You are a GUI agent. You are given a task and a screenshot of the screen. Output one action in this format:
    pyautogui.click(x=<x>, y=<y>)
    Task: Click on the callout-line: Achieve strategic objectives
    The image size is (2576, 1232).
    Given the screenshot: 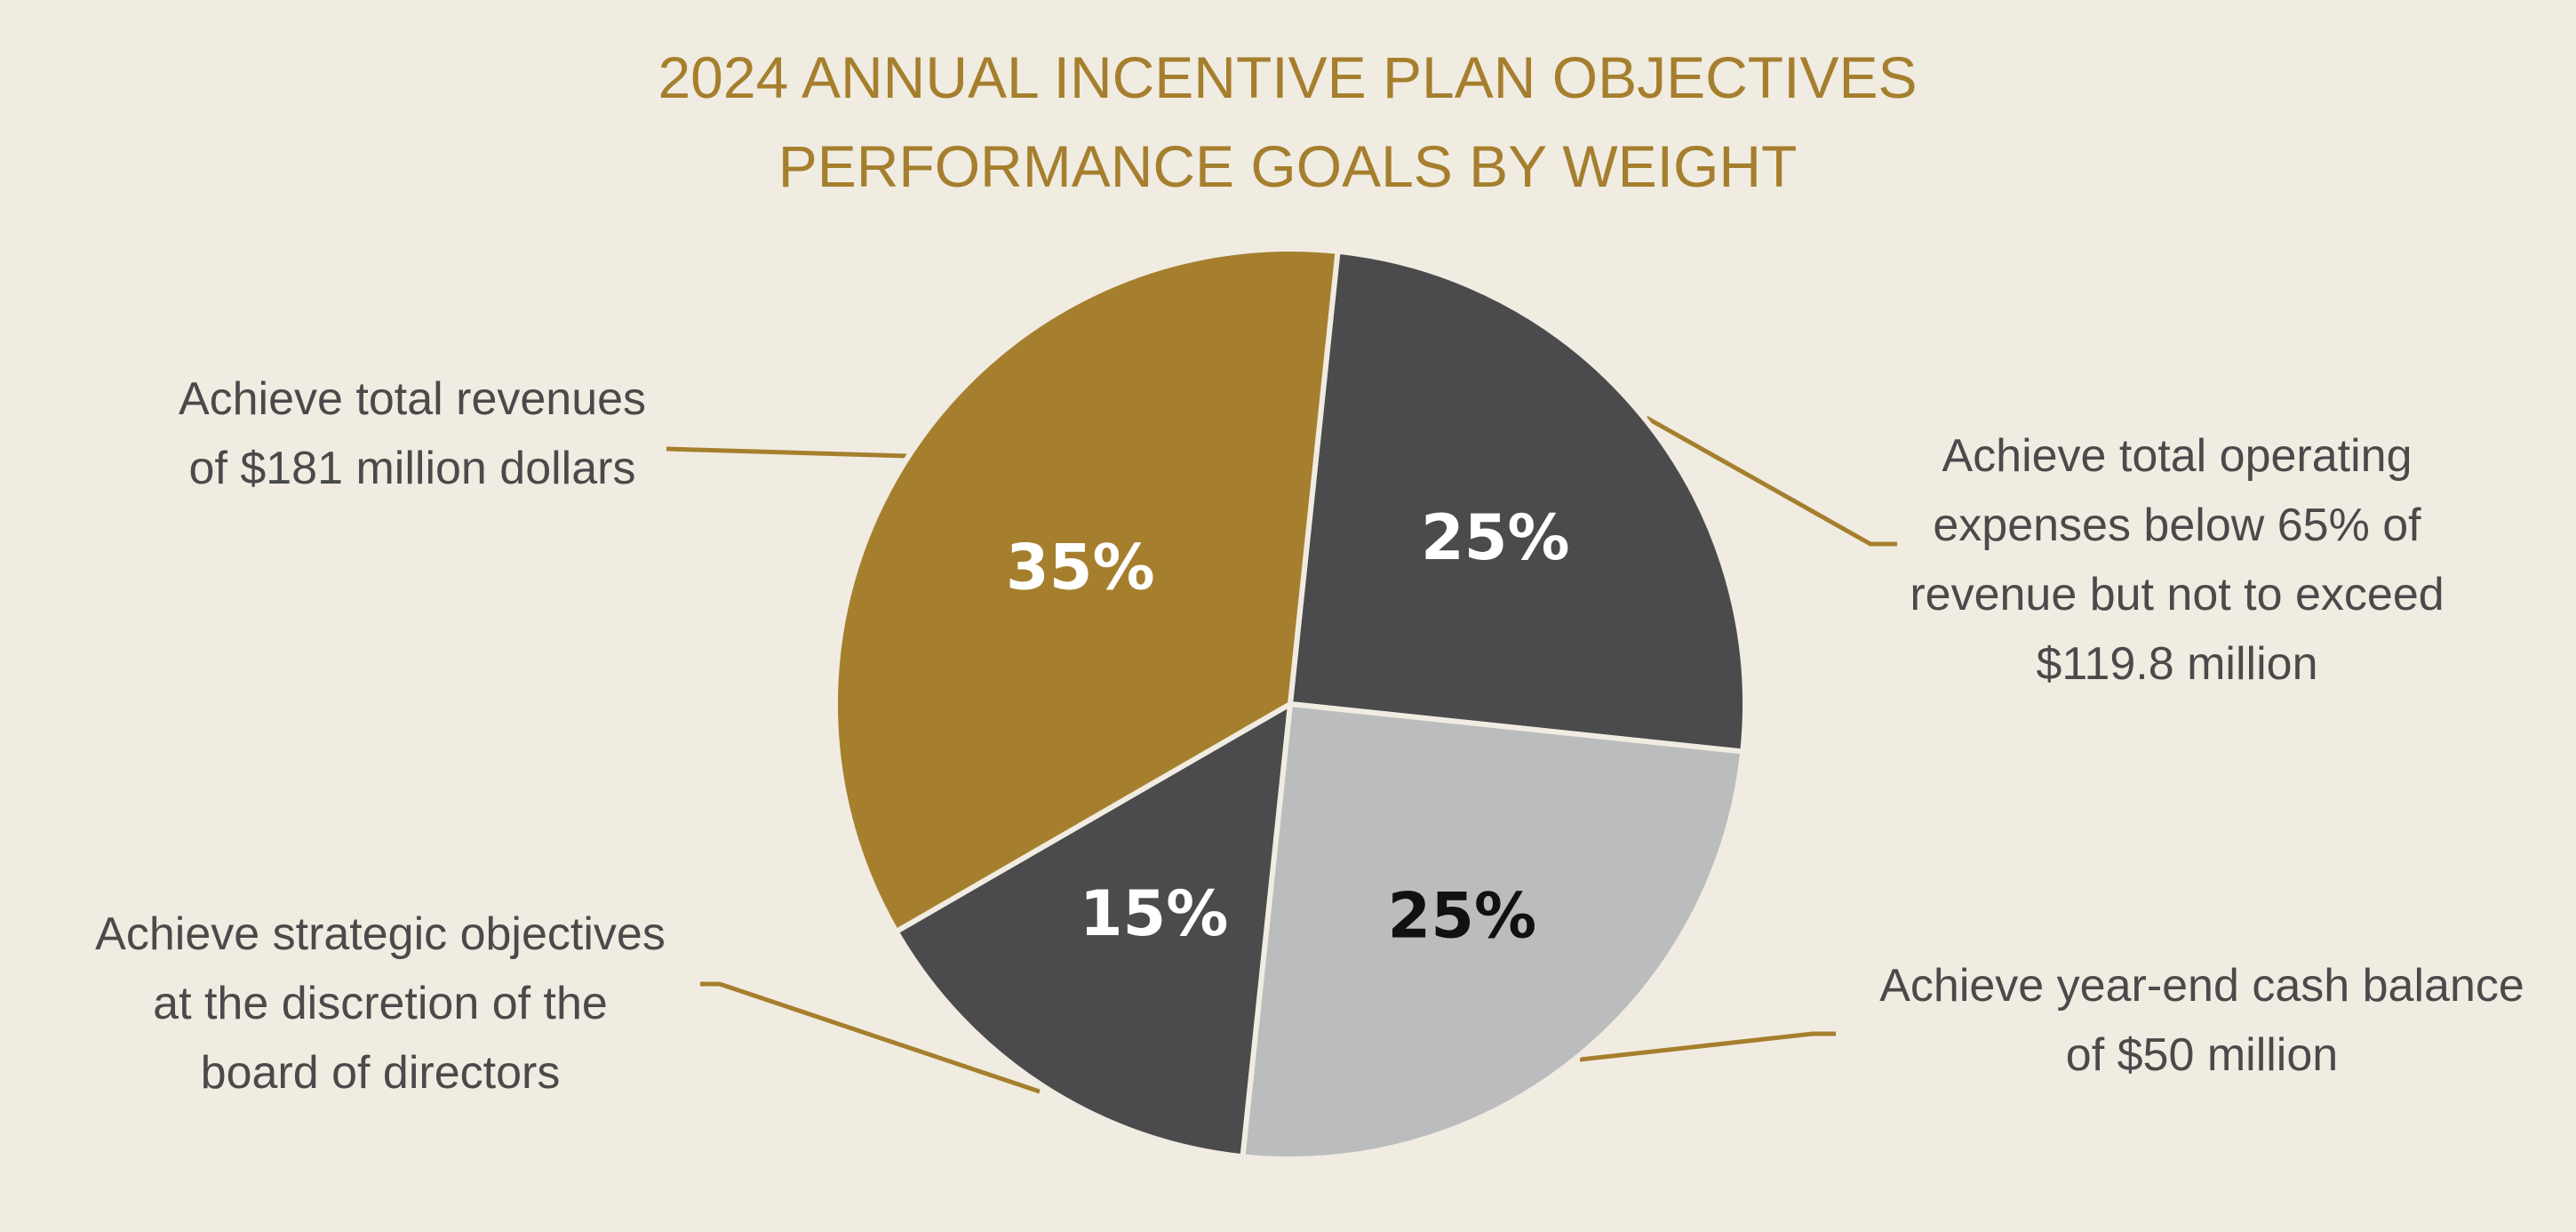 What is the action you would take?
    pyautogui.click(x=380, y=934)
    